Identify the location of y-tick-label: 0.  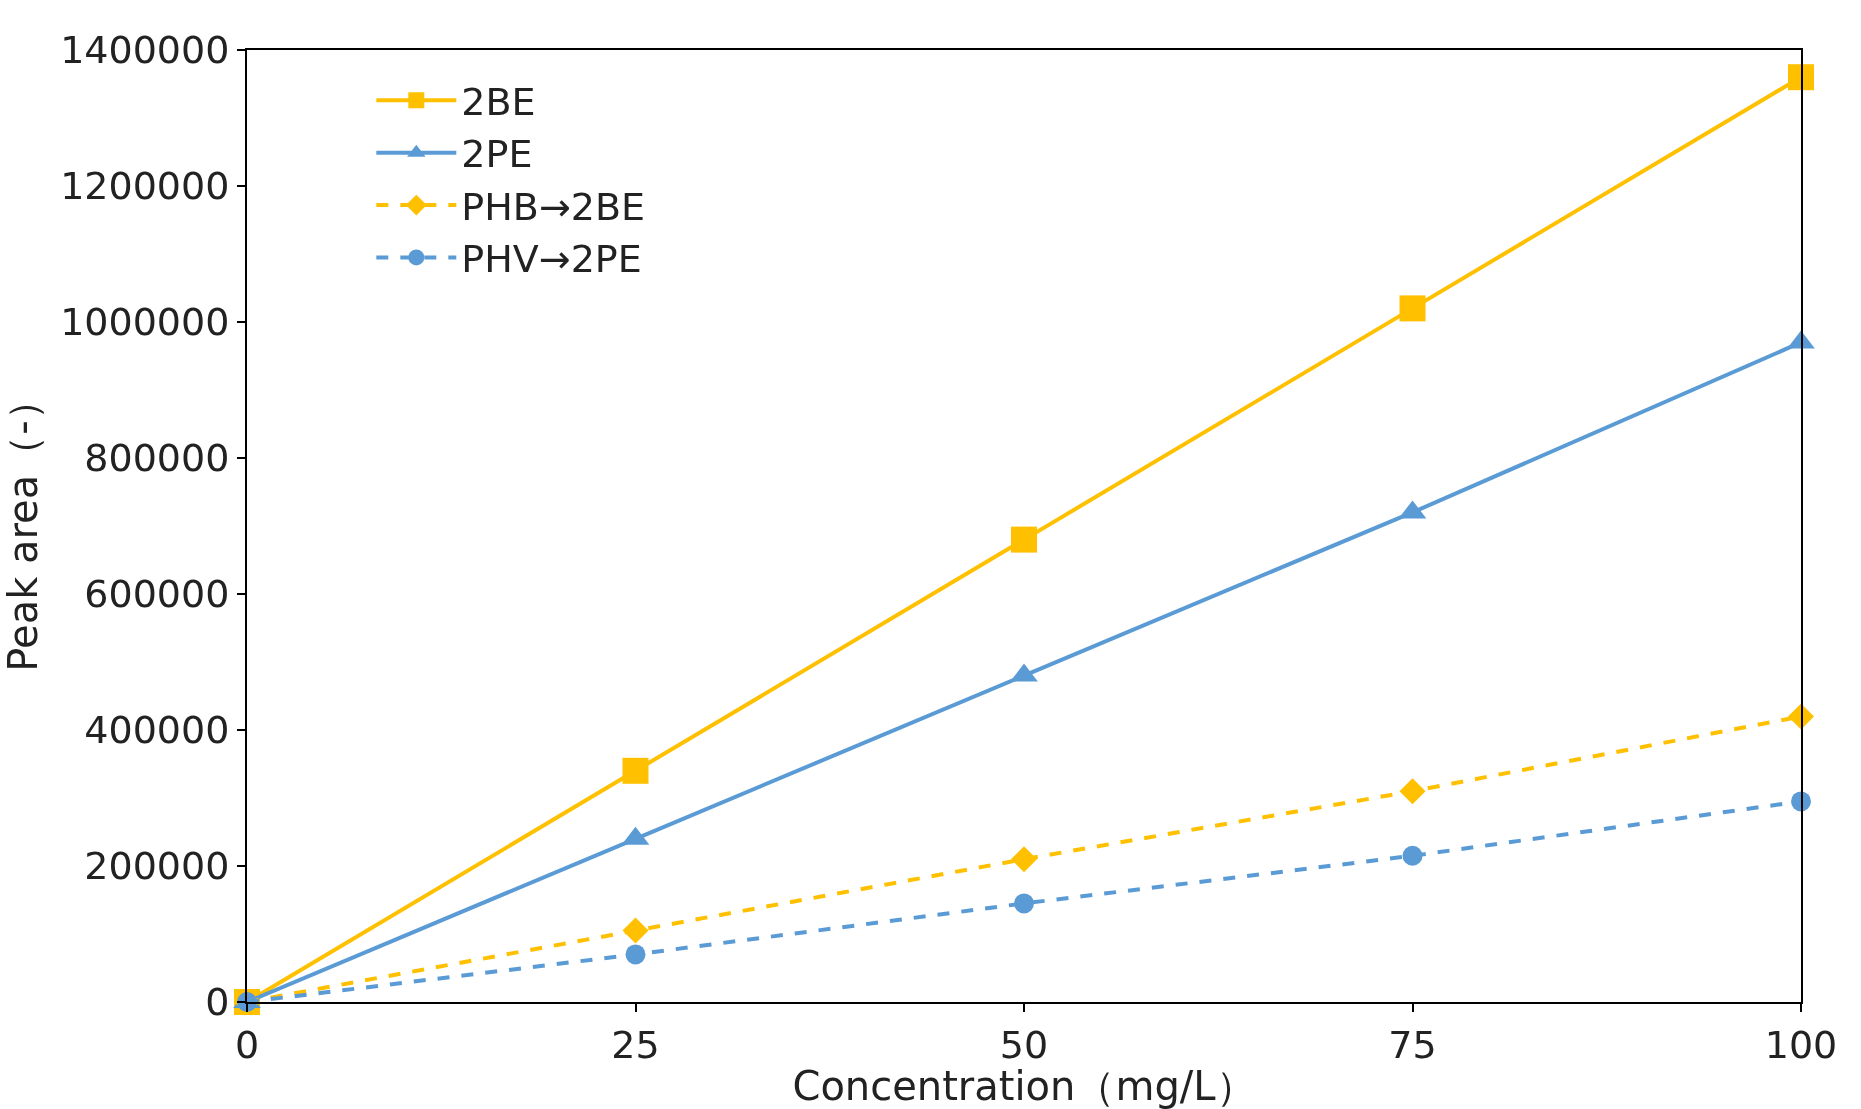
(217, 1002).